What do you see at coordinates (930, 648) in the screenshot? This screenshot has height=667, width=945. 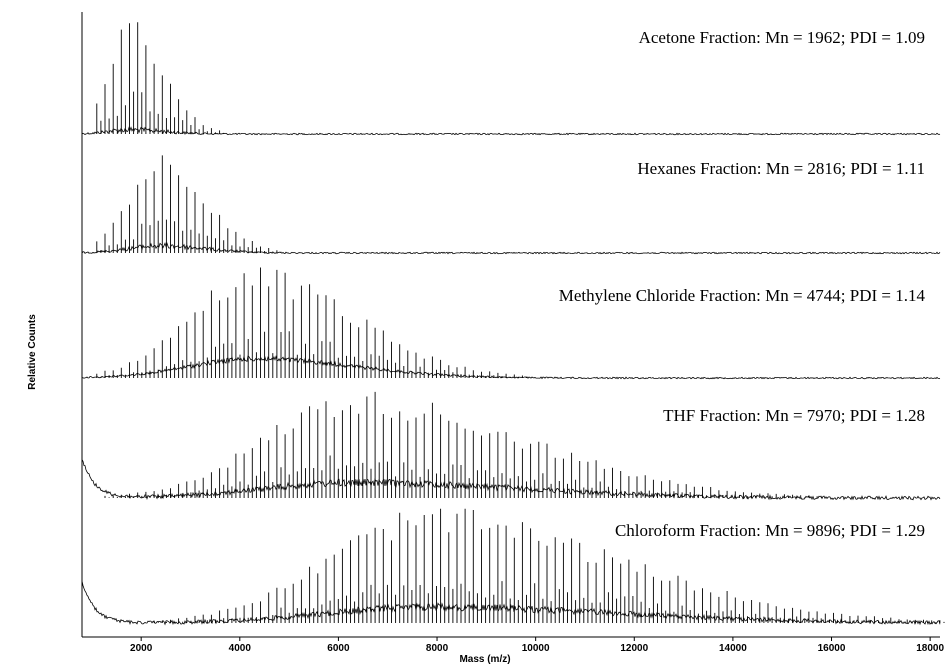 I see `x-tick-label: 18000` at bounding box center [930, 648].